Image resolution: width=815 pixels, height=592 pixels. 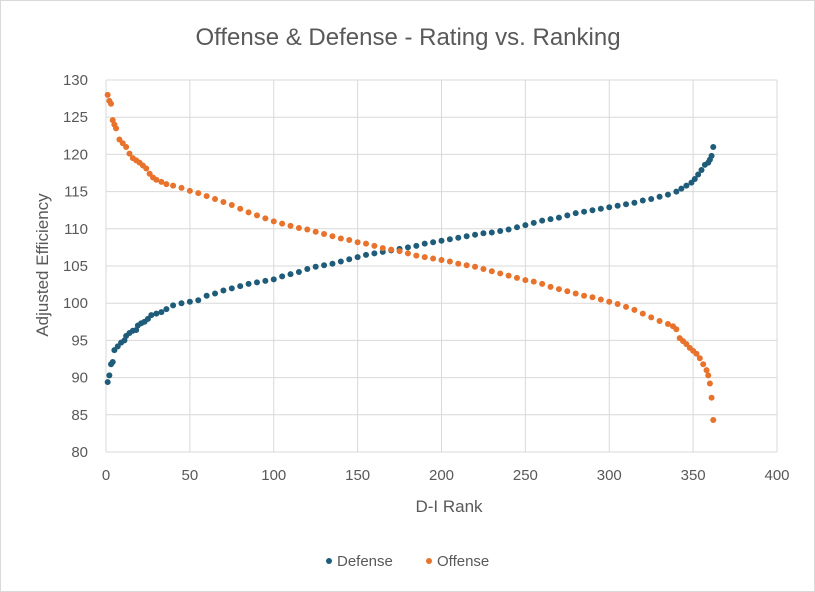 I want to click on x-tick-label: 400, so click(x=776, y=475).